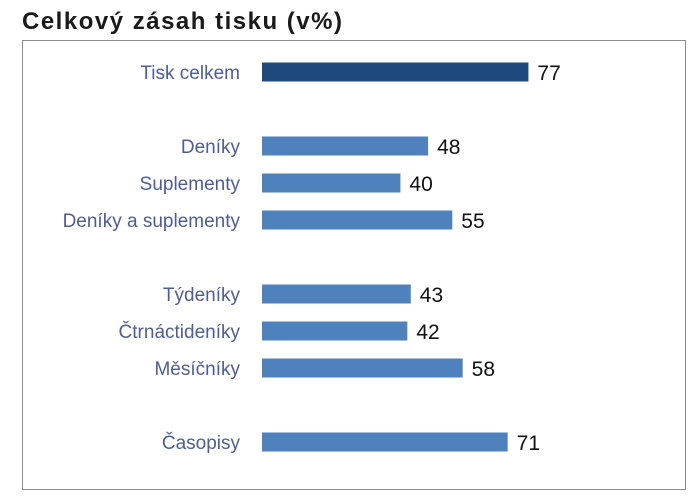 The height and width of the screenshot is (502, 700). I want to click on category-label-casopisy: Časopisy, so click(201, 443).